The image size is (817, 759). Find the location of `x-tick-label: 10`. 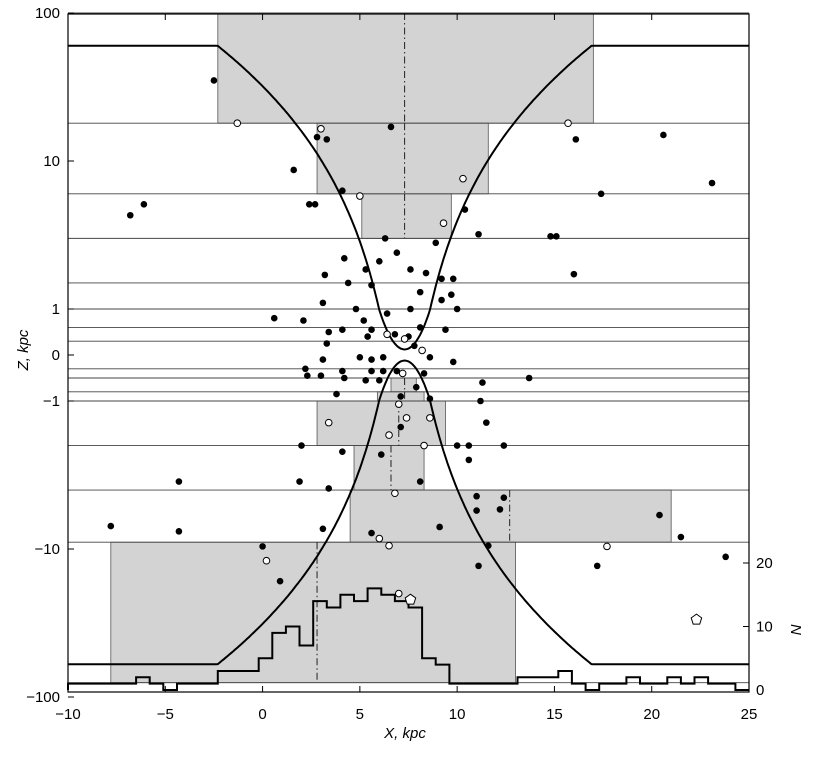

x-tick-label: 10 is located at coordinates (457, 714).